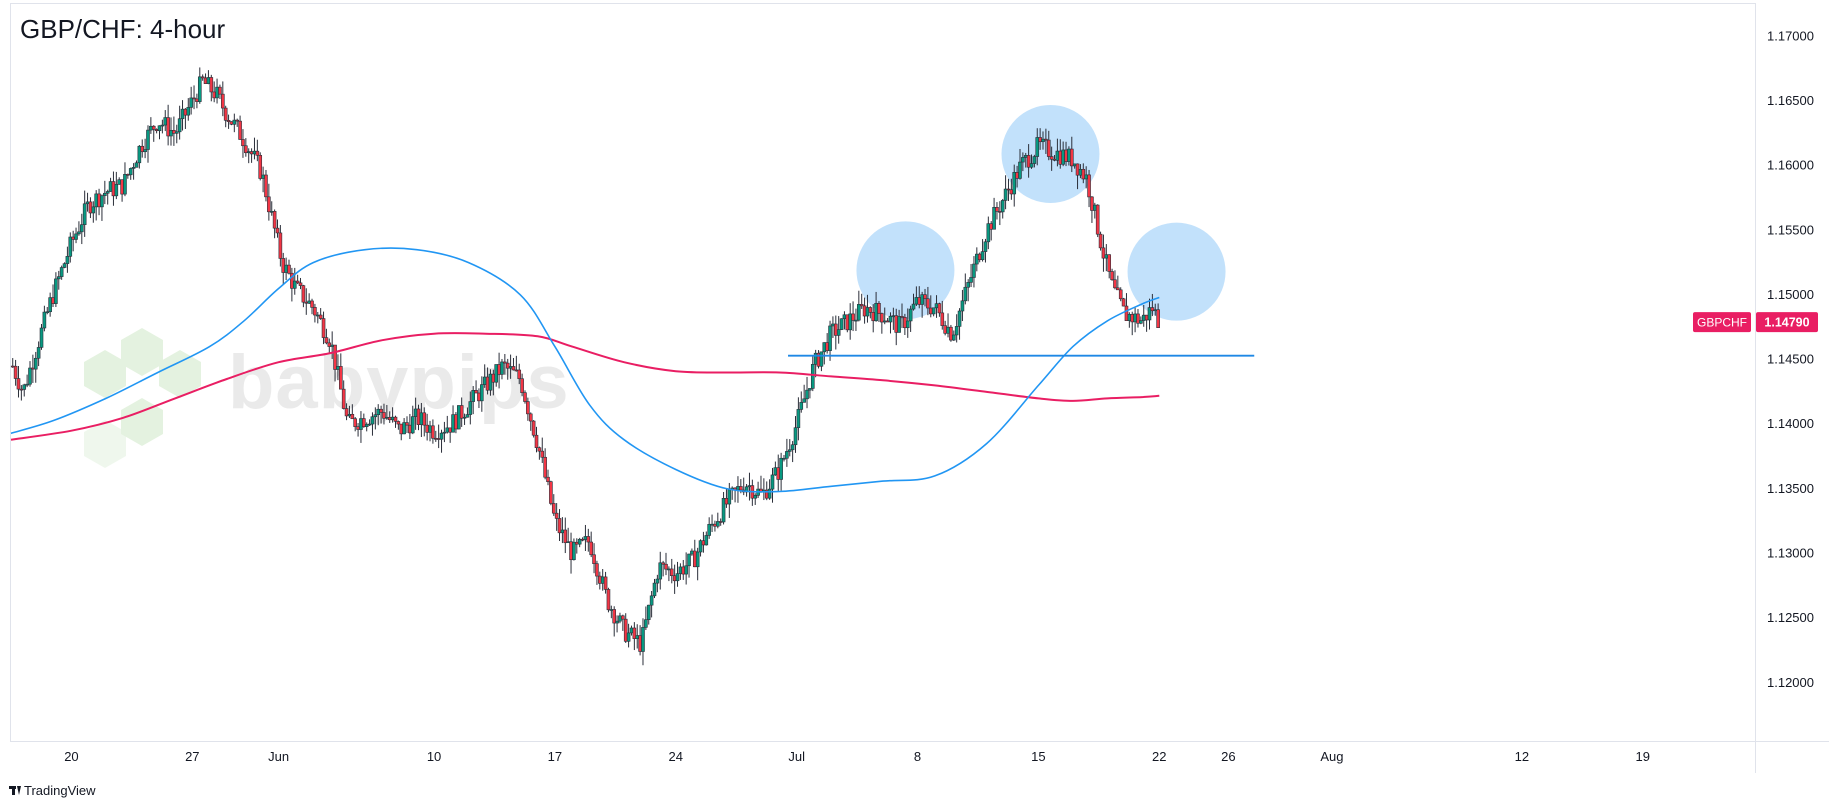 The width and height of the screenshot is (1829, 804). I want to click on price-axis-tick: 1.12000, so click(1790, 682).